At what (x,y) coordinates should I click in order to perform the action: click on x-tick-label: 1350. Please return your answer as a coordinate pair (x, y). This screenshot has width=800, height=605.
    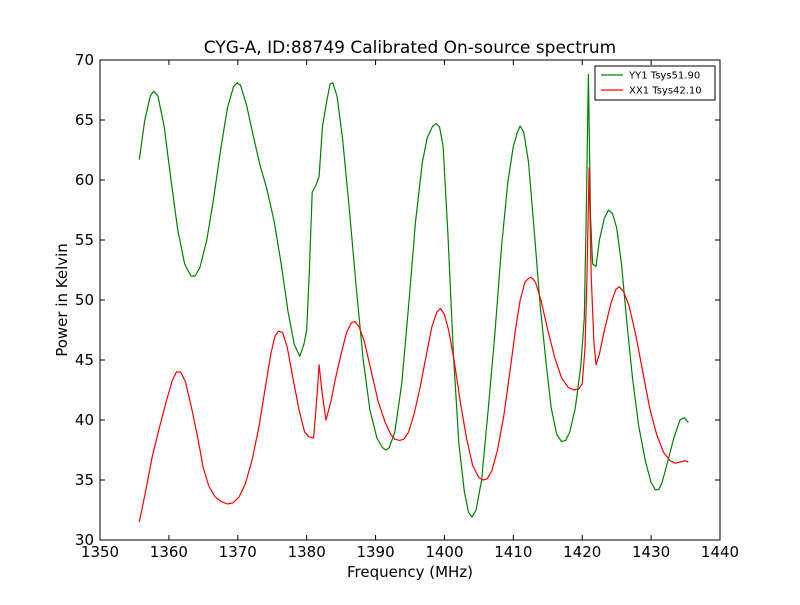
    Looking at the image, I should click on (100, 552).